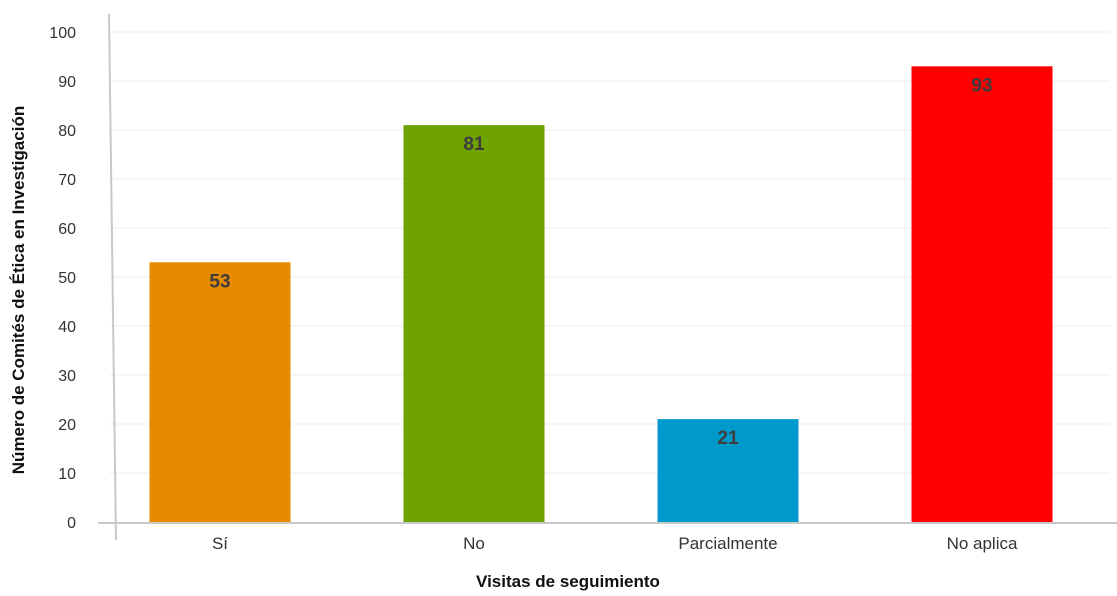  I want to click on x-tick-label: Parcialmente, so click(727, 543).